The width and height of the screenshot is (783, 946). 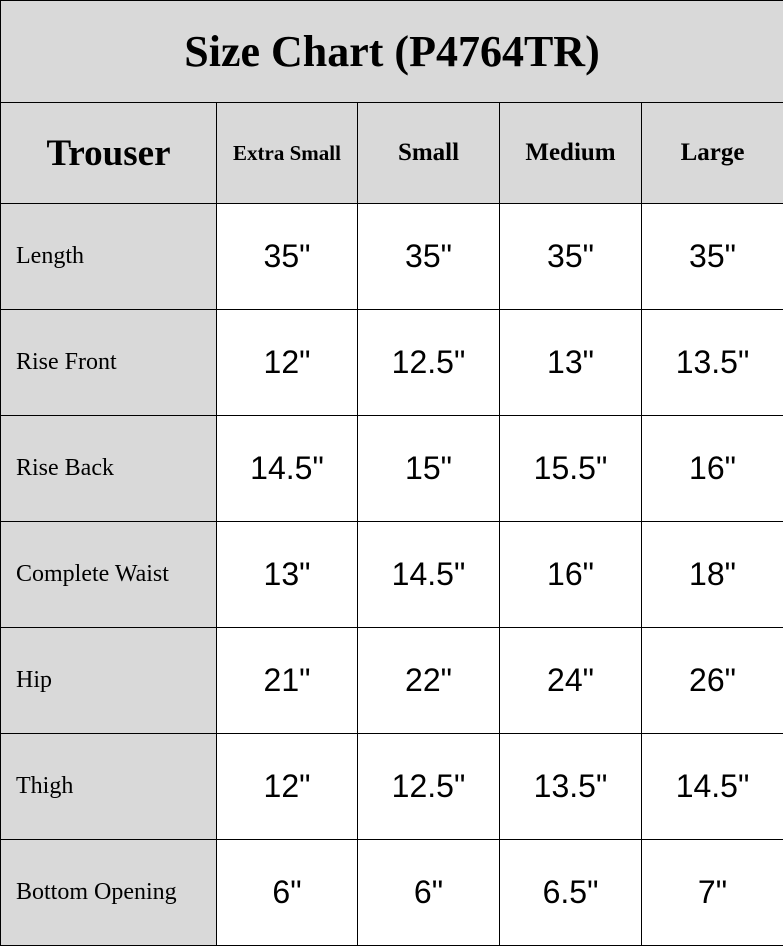 What do you see at coordinates (712, 893) in the screenshot?
I see `measurement-value: 7"` at bounding box center [712, 893].